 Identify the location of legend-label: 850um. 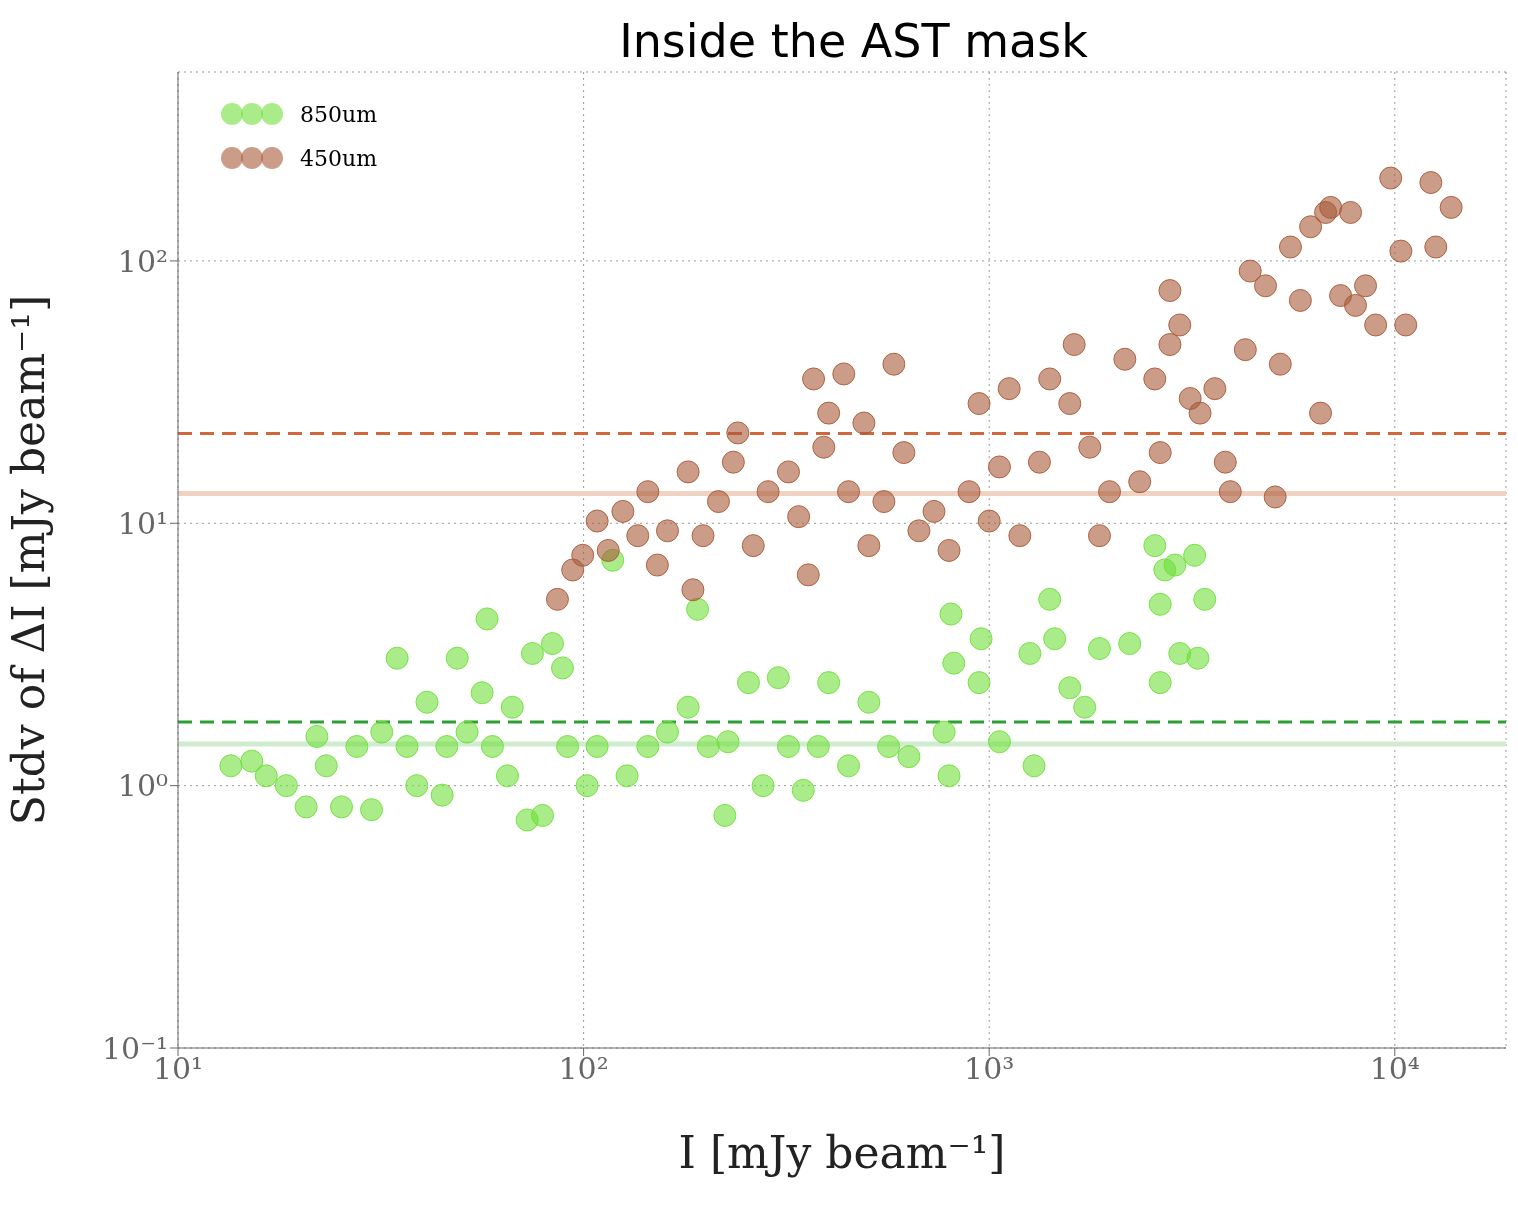
(339, 114).